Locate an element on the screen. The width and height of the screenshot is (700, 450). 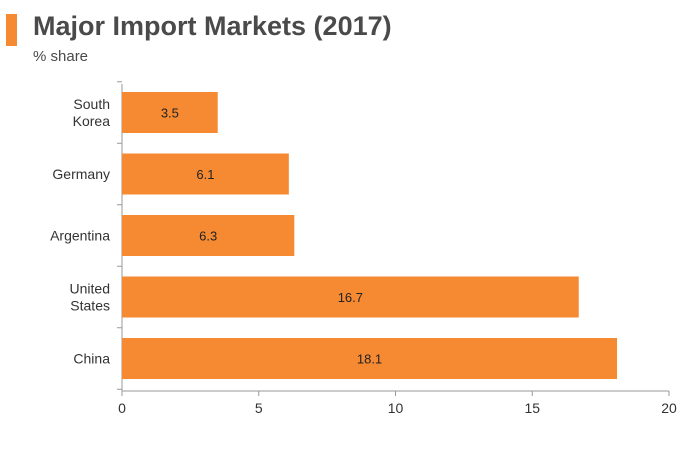
category-label: United is located at coordinates (90, 289).